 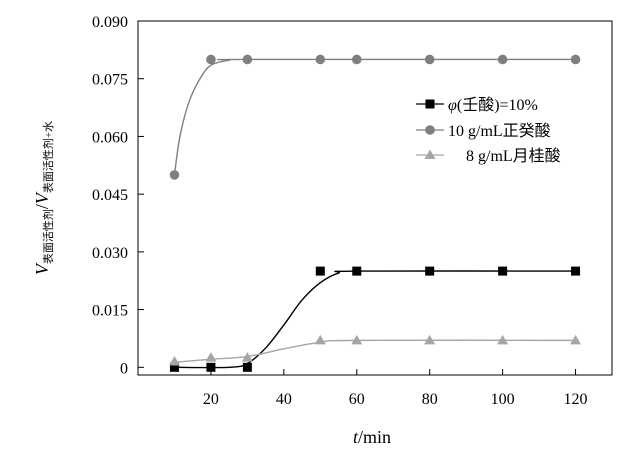 I want to click on x-tick-label: 60, so click(x=357, y=399).